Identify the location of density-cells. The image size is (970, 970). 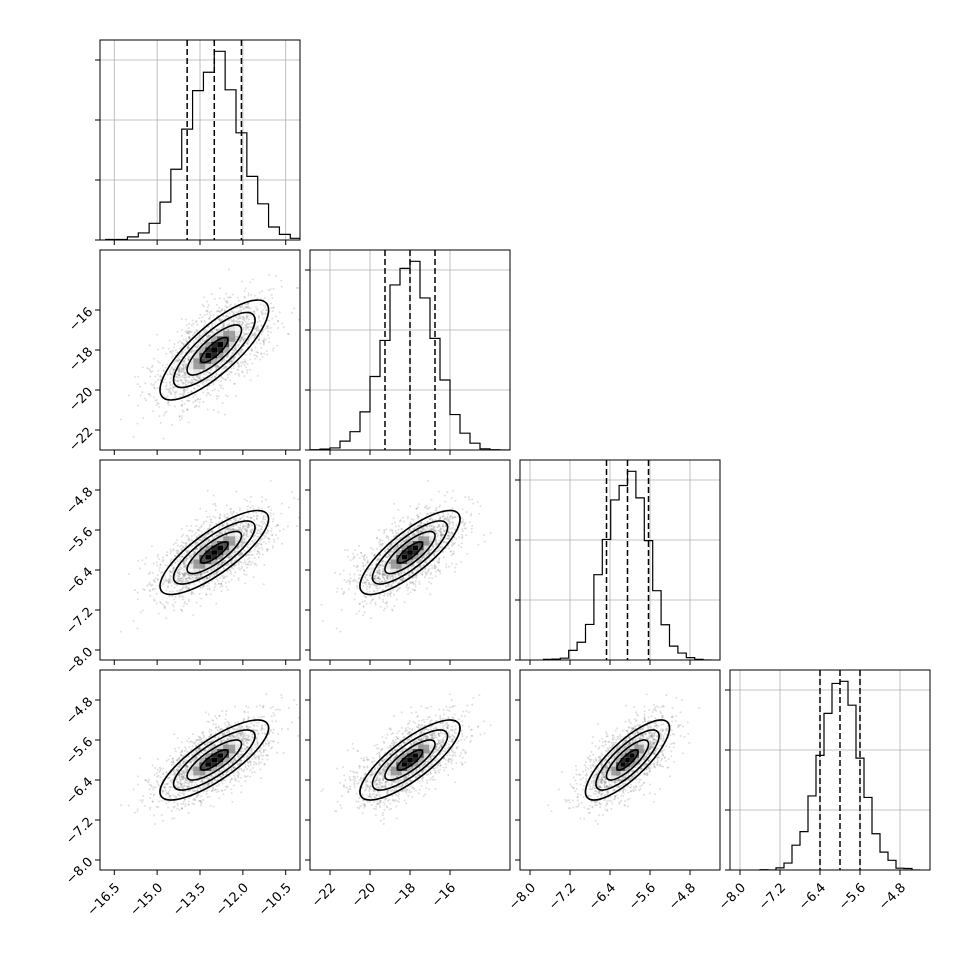
(214, 350).